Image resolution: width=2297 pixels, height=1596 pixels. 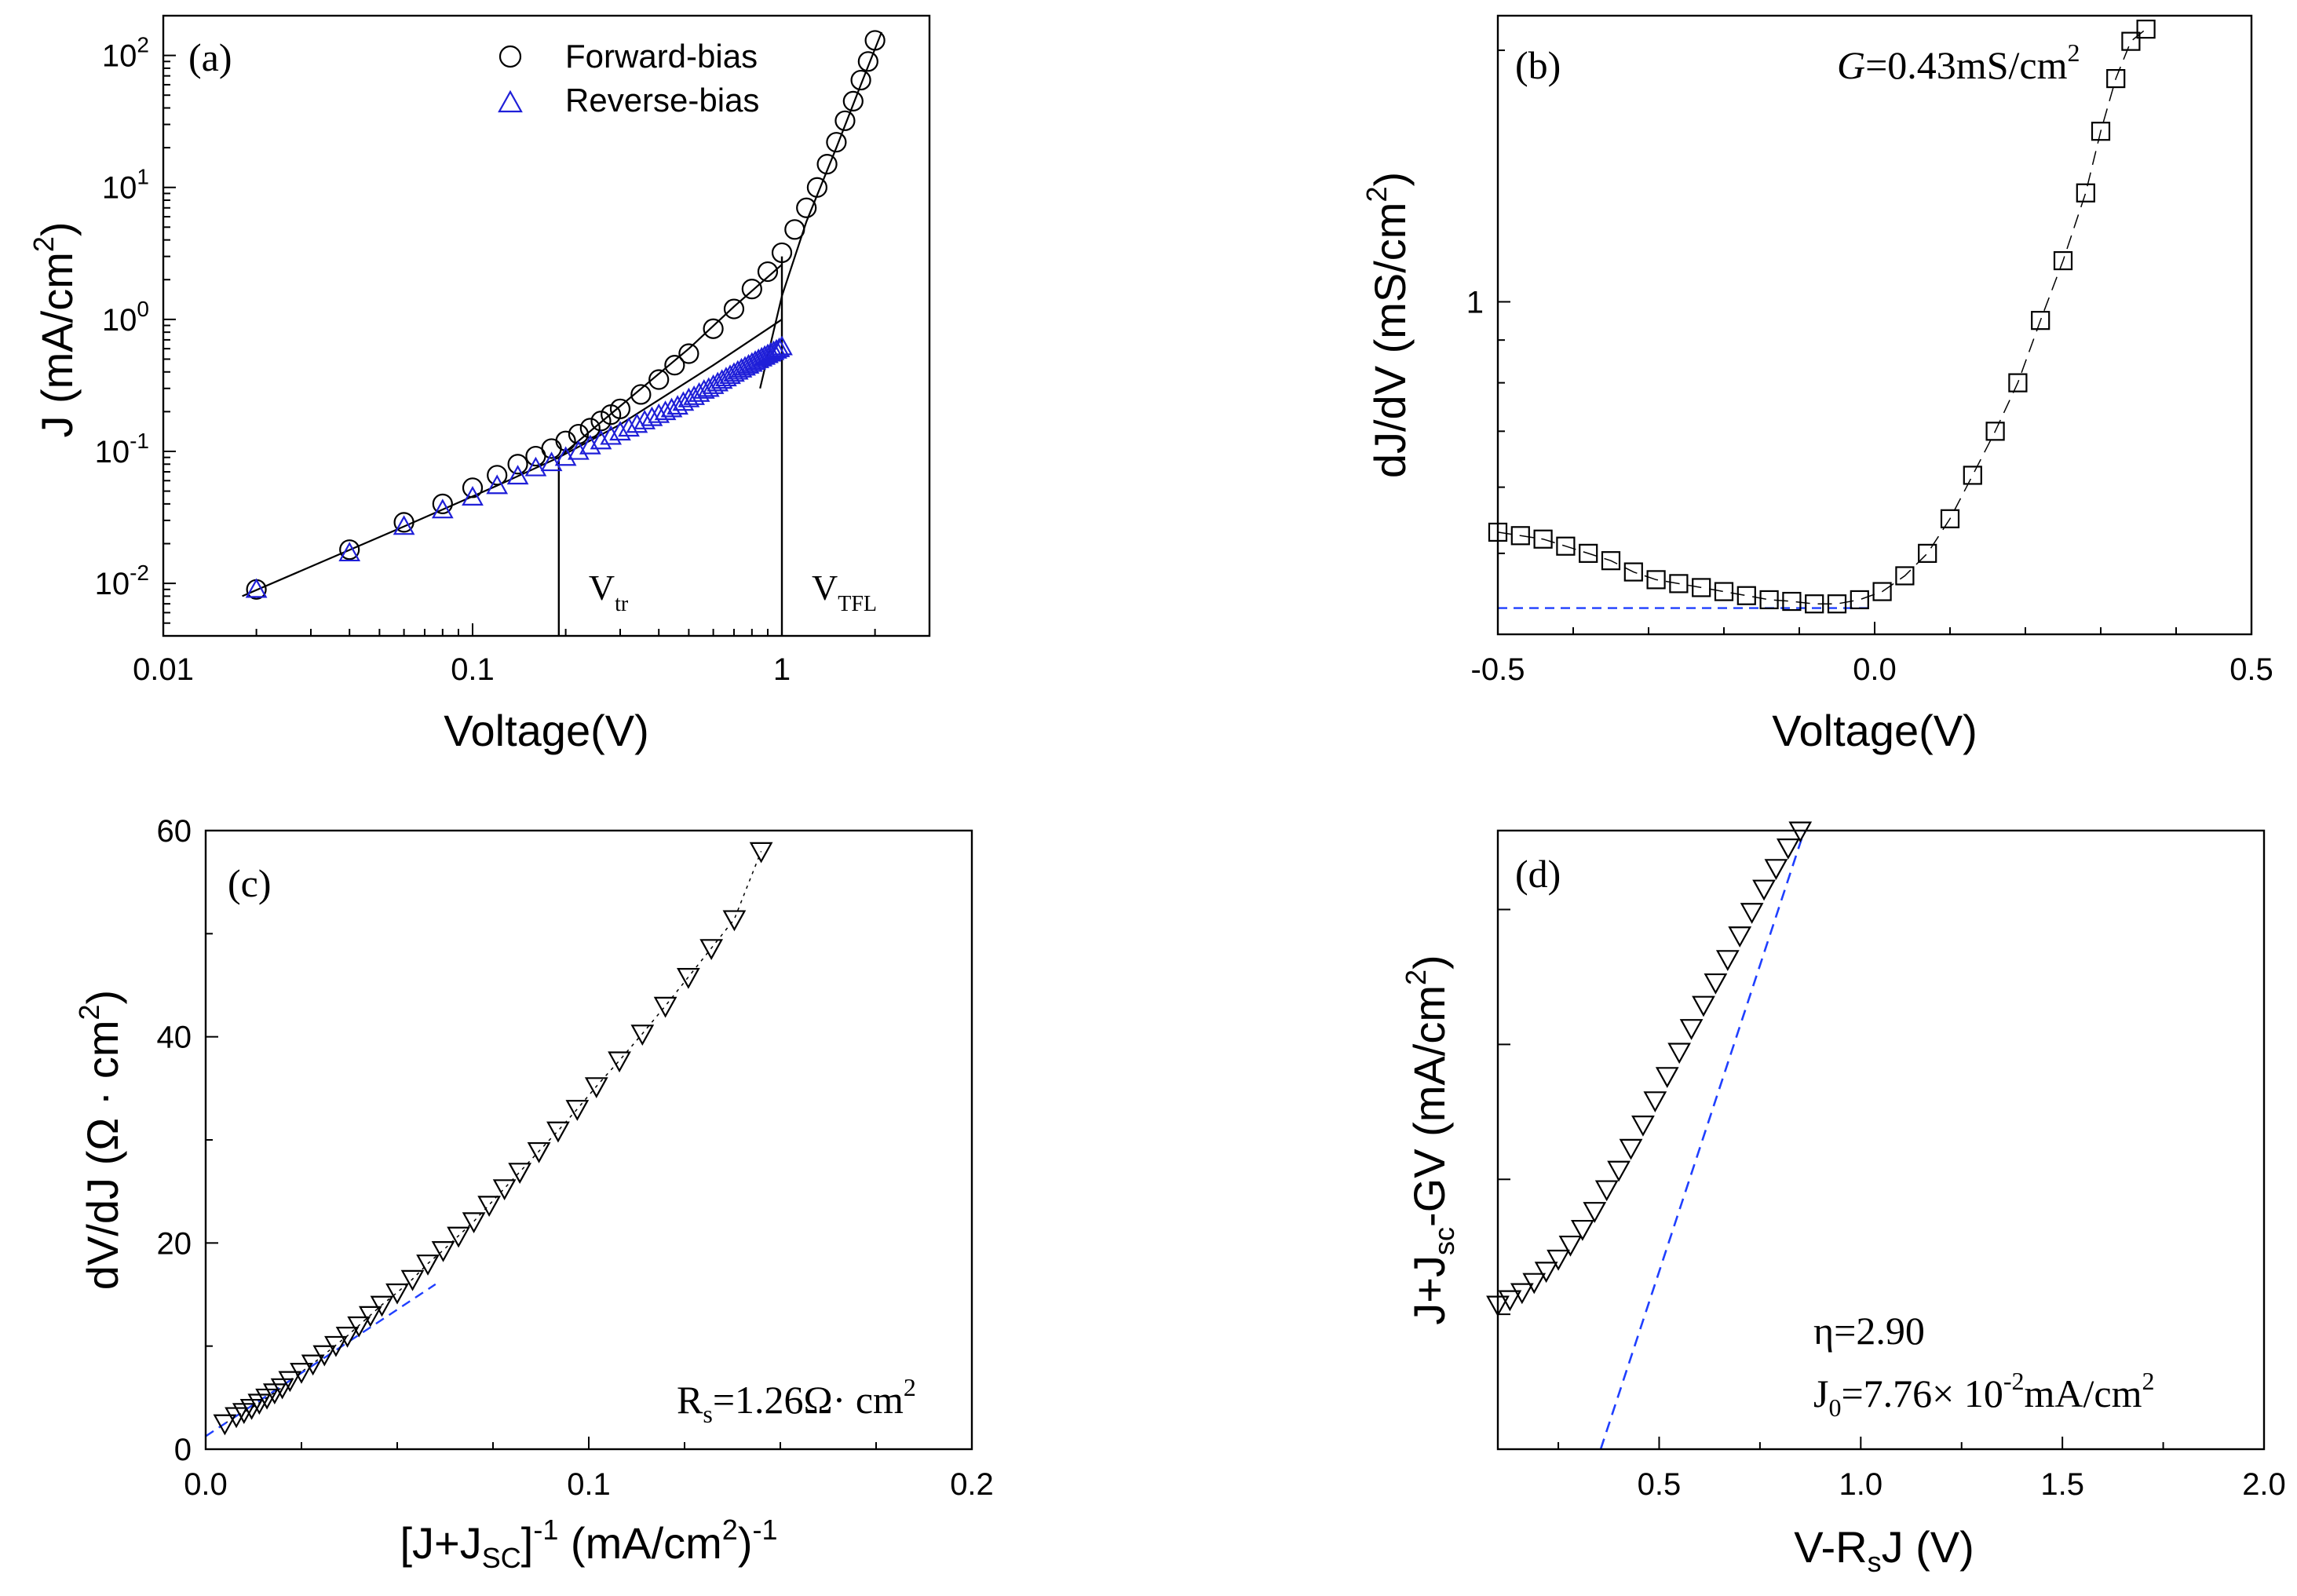 I want to click on panel-a-frame, so click(x=546, y=325).